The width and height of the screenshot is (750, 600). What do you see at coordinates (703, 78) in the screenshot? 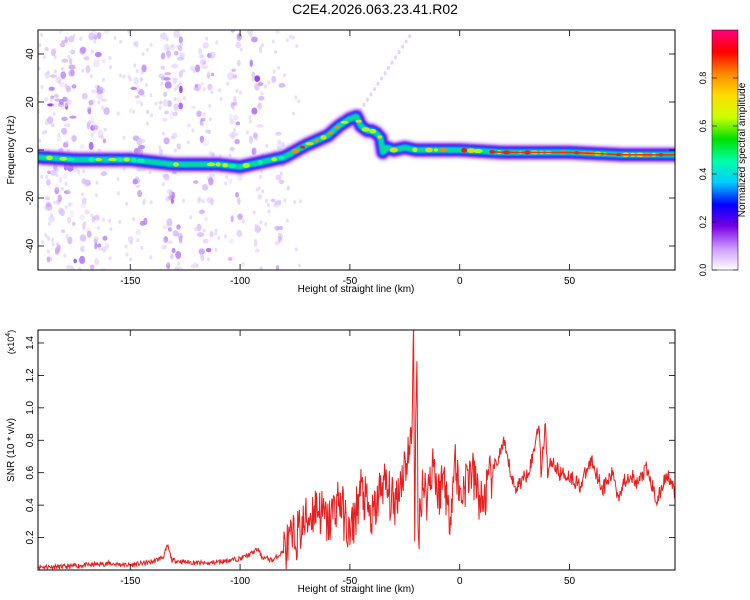
I see `colorbar-tick-label: 0.8` at bounding box center [703, 78].